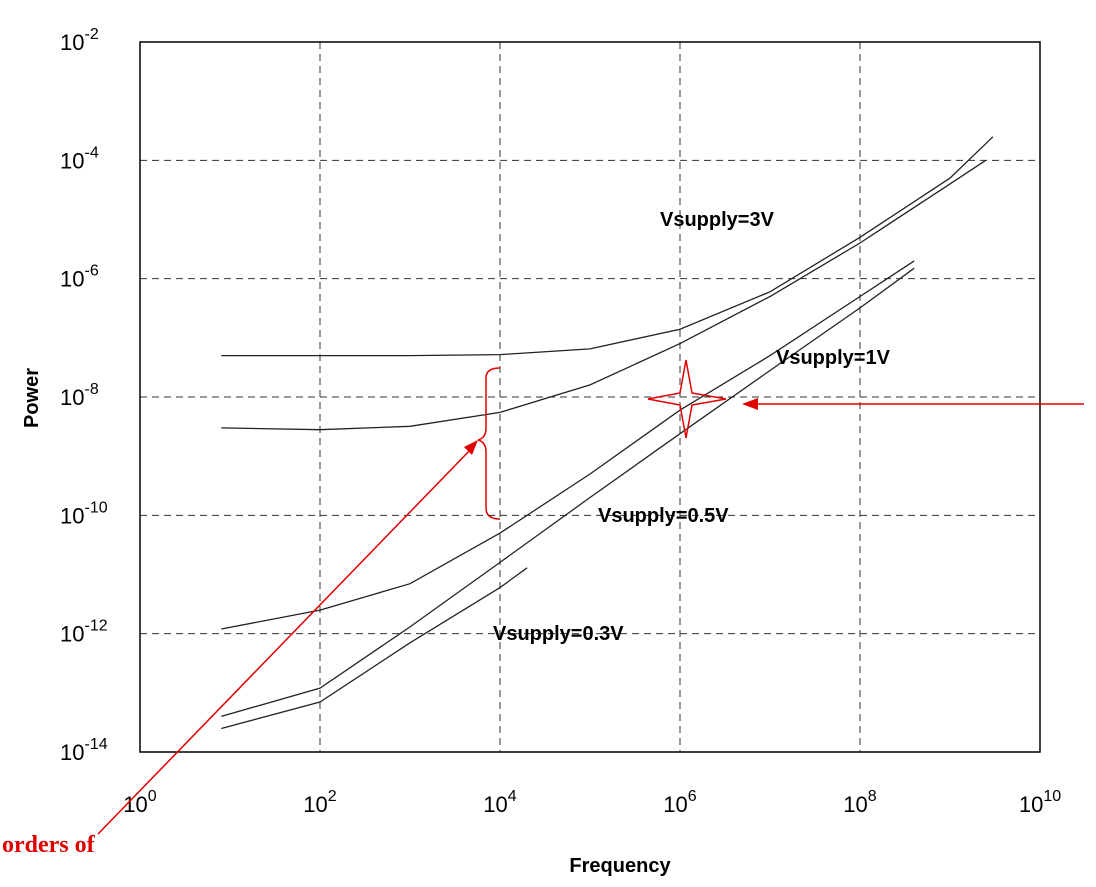  I want to click on y-tick-labels: 10⁻² 10⁻⁴ 10⁻⁶ 10⁻⁸ 10⁻¹⁰ 10⁻¹² 10⁻¹⁴, so click(84, 395).